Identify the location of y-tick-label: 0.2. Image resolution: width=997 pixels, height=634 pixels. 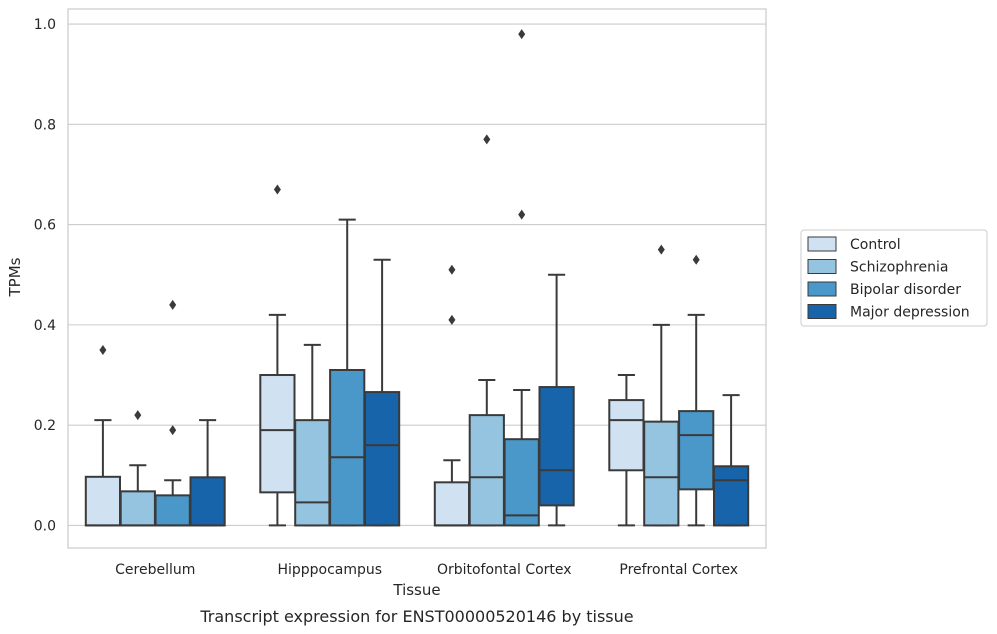
(45, 426).